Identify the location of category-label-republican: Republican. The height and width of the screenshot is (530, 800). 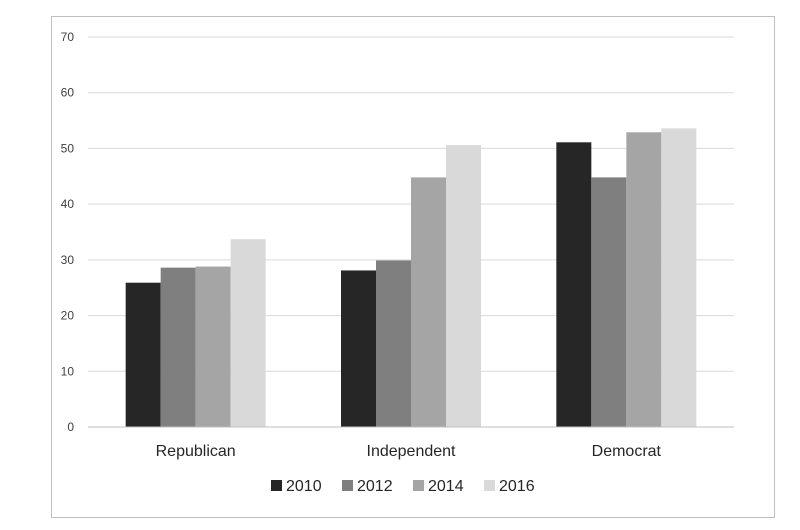
(196, 451).